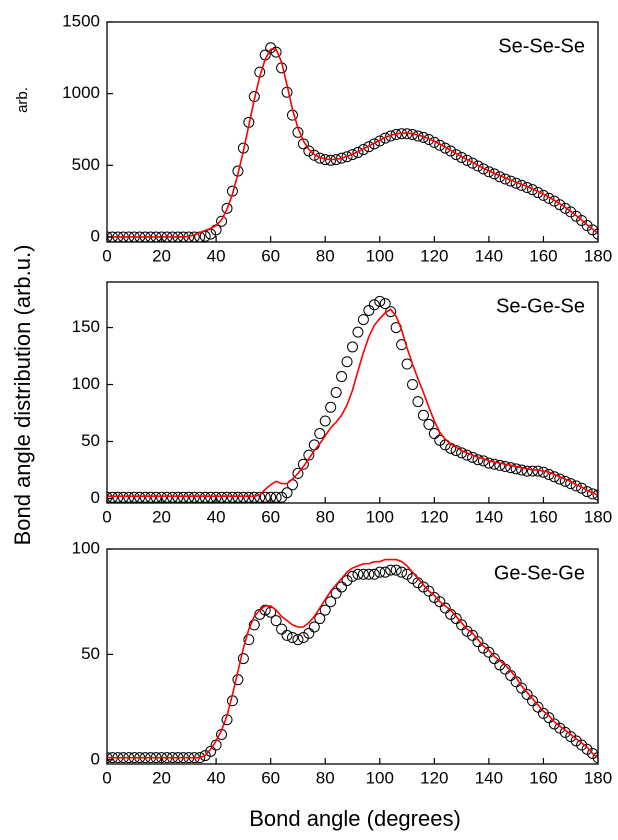 The image size is (618, 840). I want to click on x-tick-label: 120, so click(434, 516).